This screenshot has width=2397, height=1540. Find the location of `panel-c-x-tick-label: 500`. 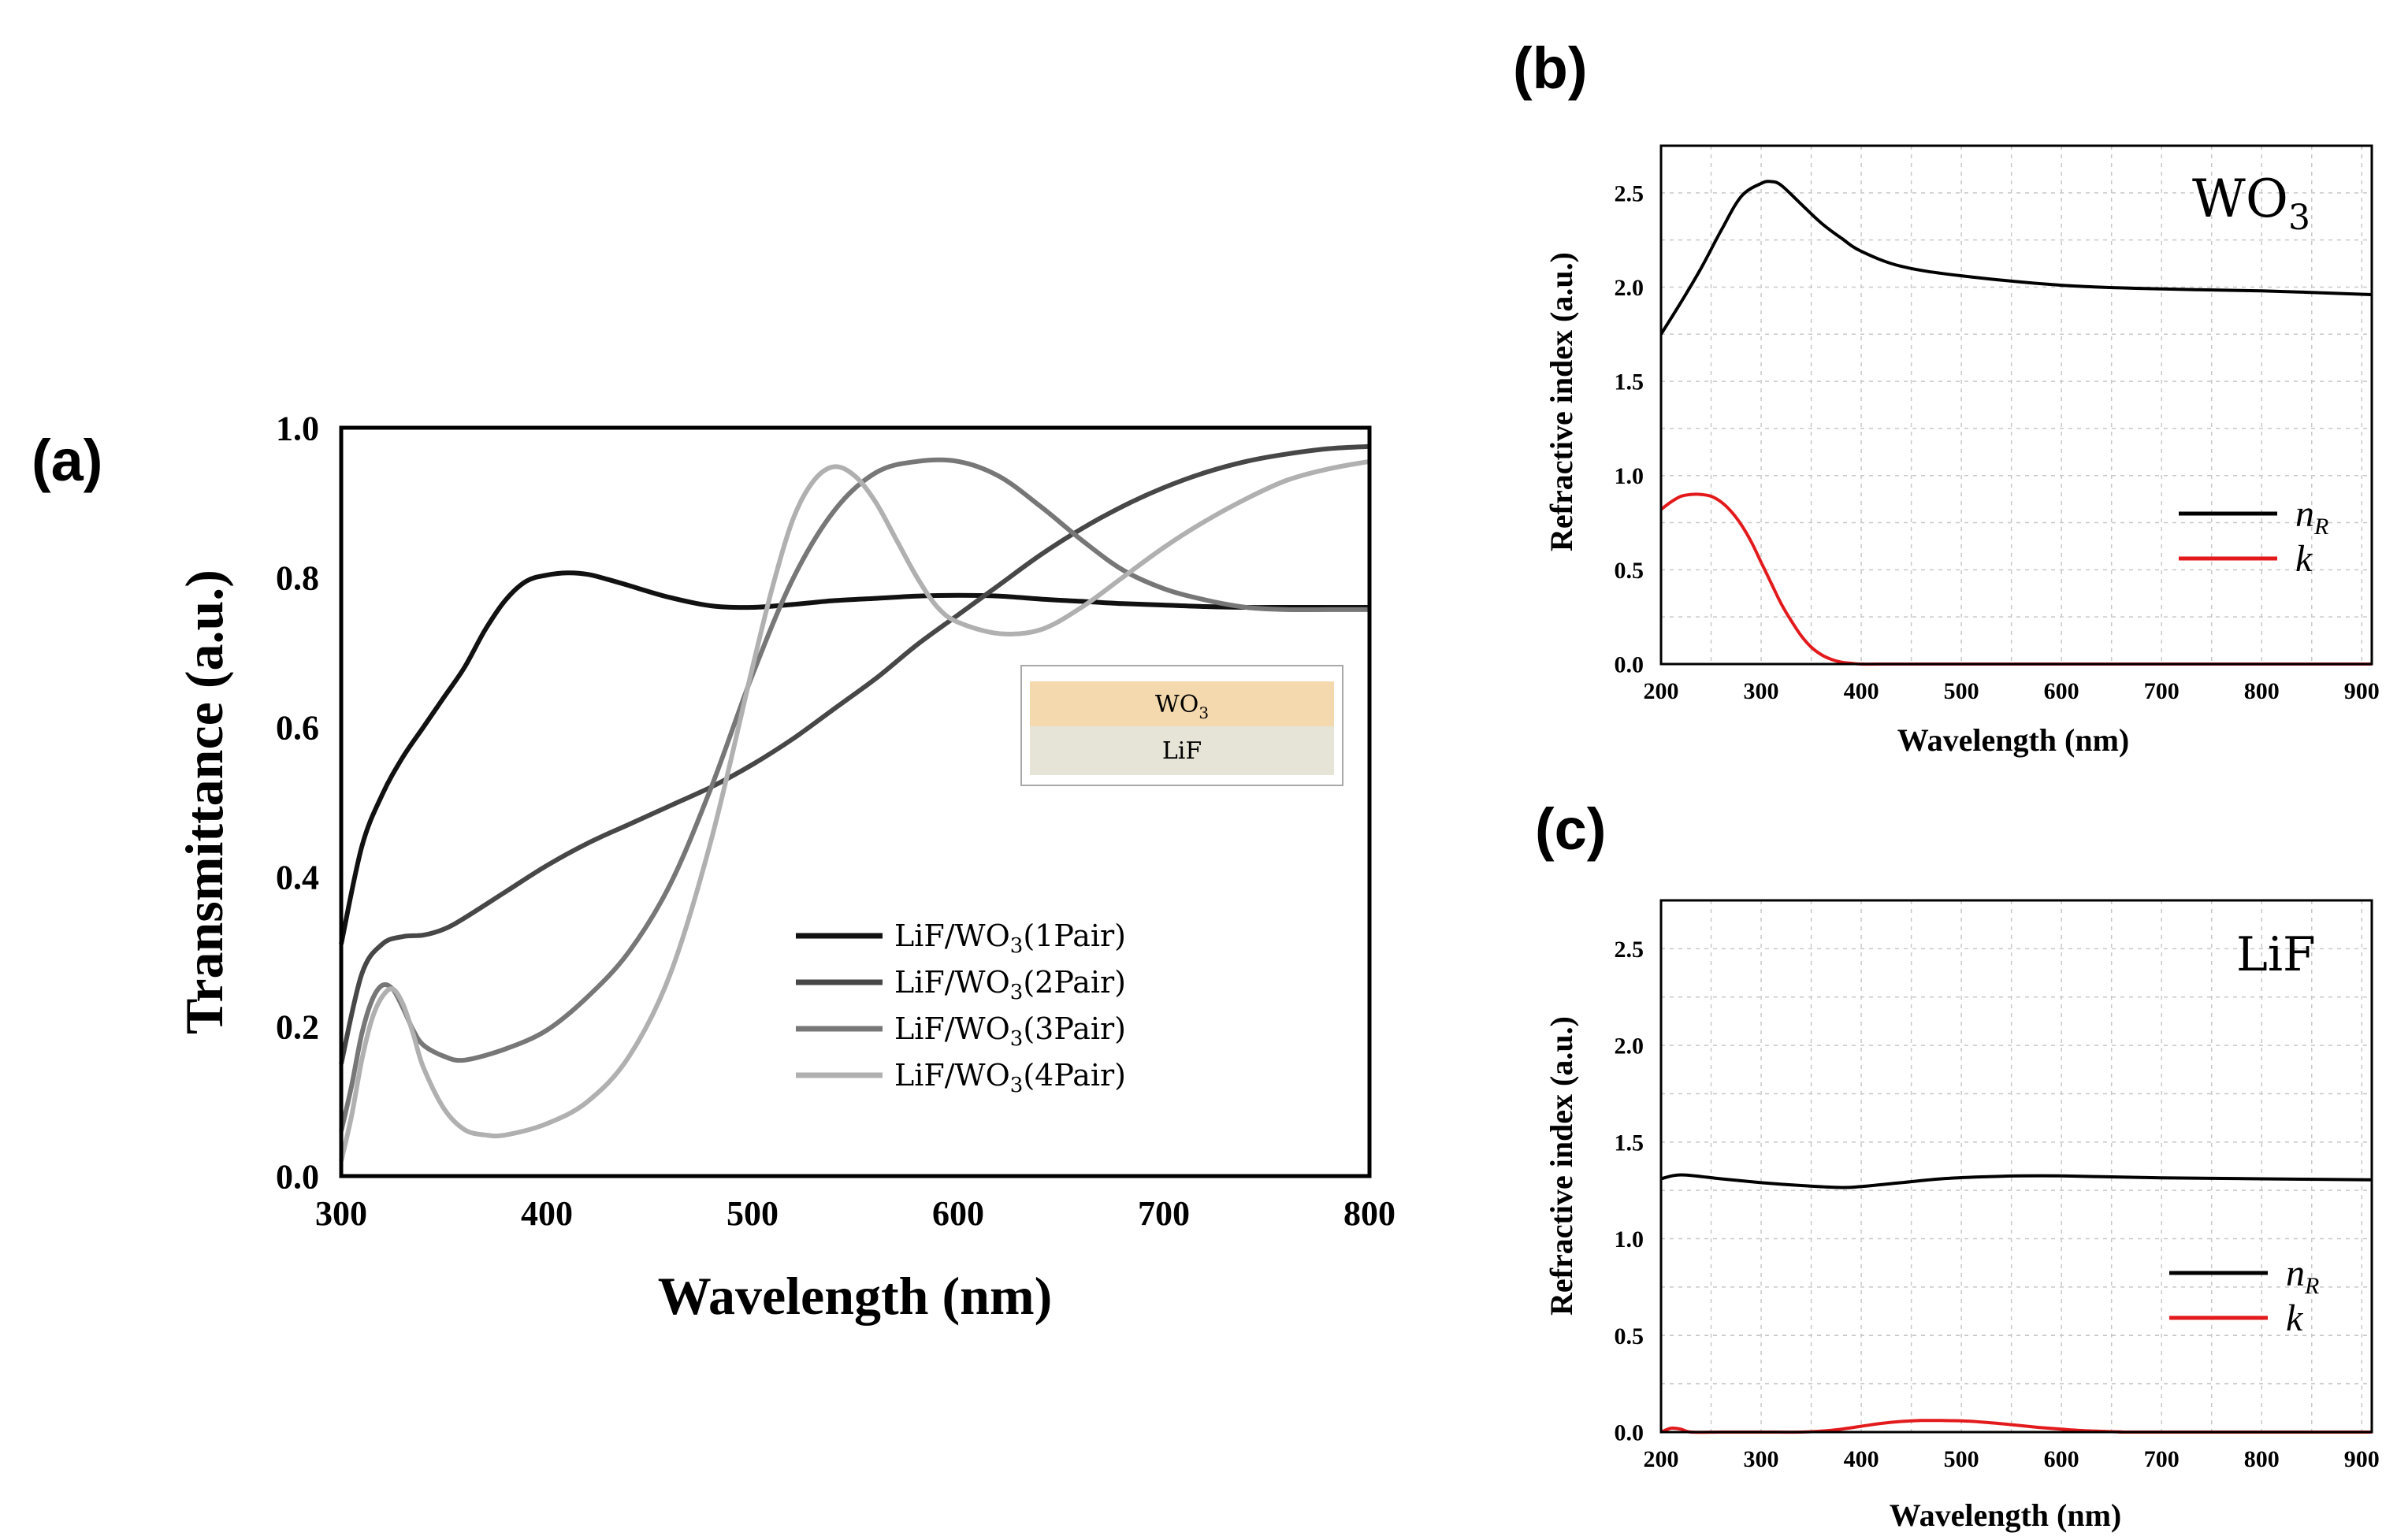

panel-c-x-tick-label: 500 is located at coordinates (1961, 1459).